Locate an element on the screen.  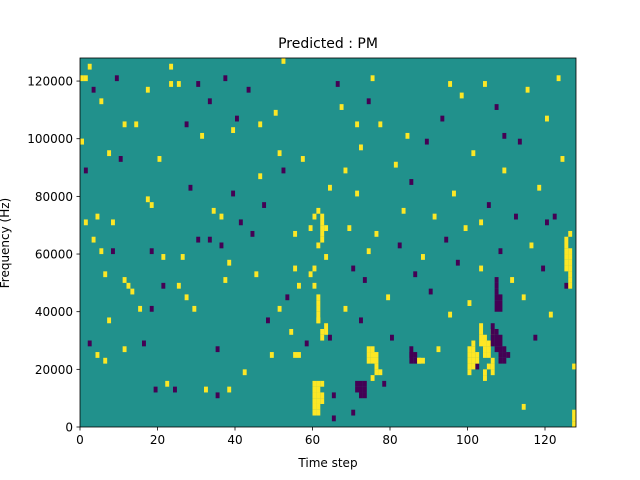
x-tick-label: 40 is located at coordinates (234, 440).